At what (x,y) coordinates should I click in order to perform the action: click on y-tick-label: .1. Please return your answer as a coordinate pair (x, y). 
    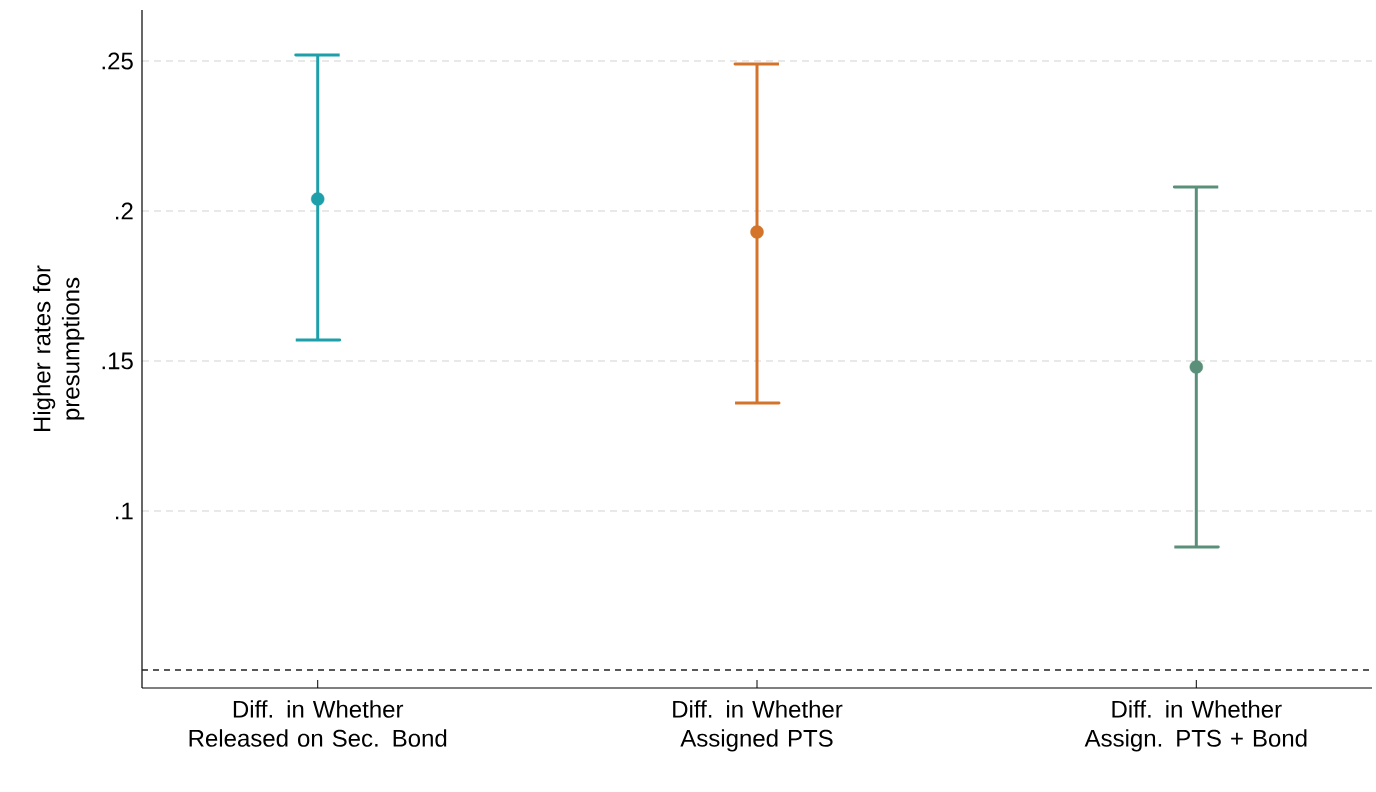
    Looking at the image, I should click on (124, 511).